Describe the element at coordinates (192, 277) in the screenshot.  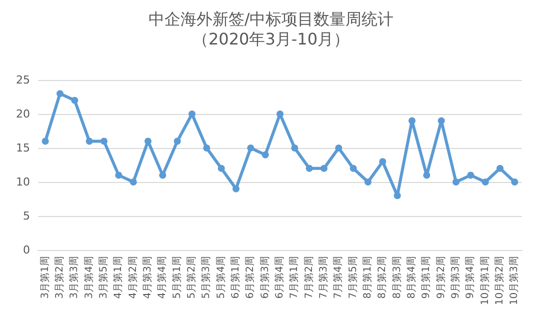
I see `x-tick-label: 5月第2周` at that location.